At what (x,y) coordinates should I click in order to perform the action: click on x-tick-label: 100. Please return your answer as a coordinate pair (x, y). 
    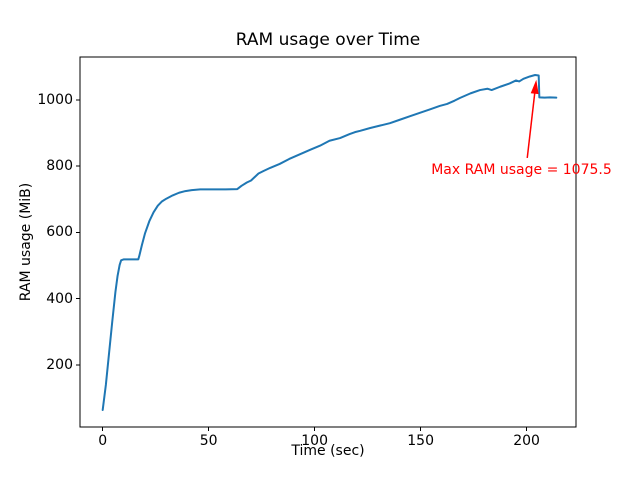
    Looking at the image, I should click on (314, 441).